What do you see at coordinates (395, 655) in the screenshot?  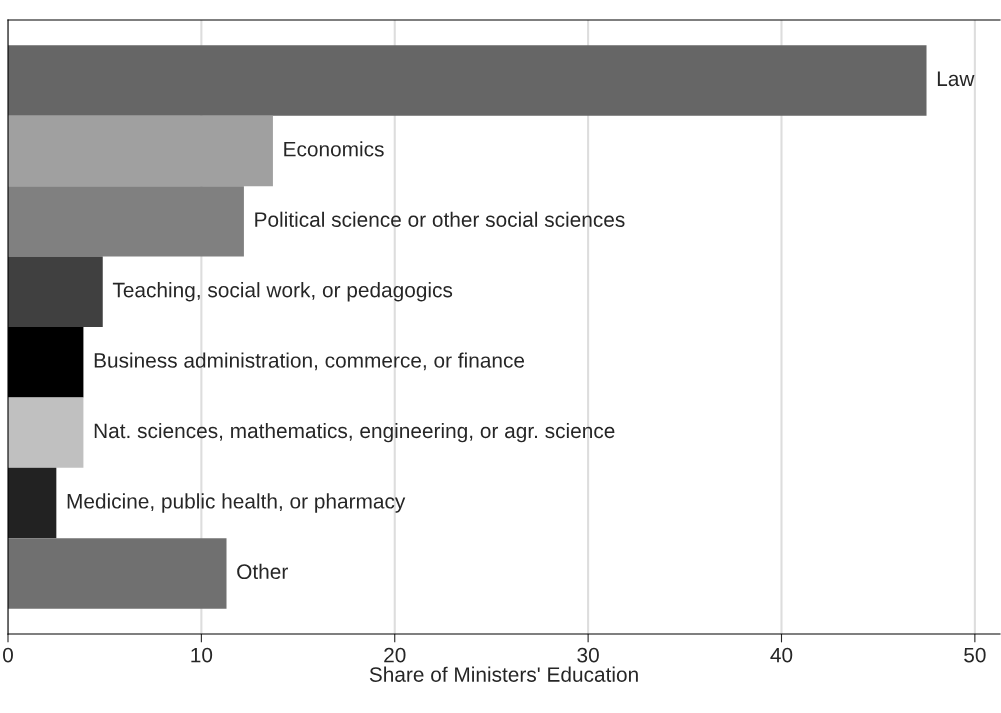 I see `x-tick-label: 20` at bounding box center [395, 655].